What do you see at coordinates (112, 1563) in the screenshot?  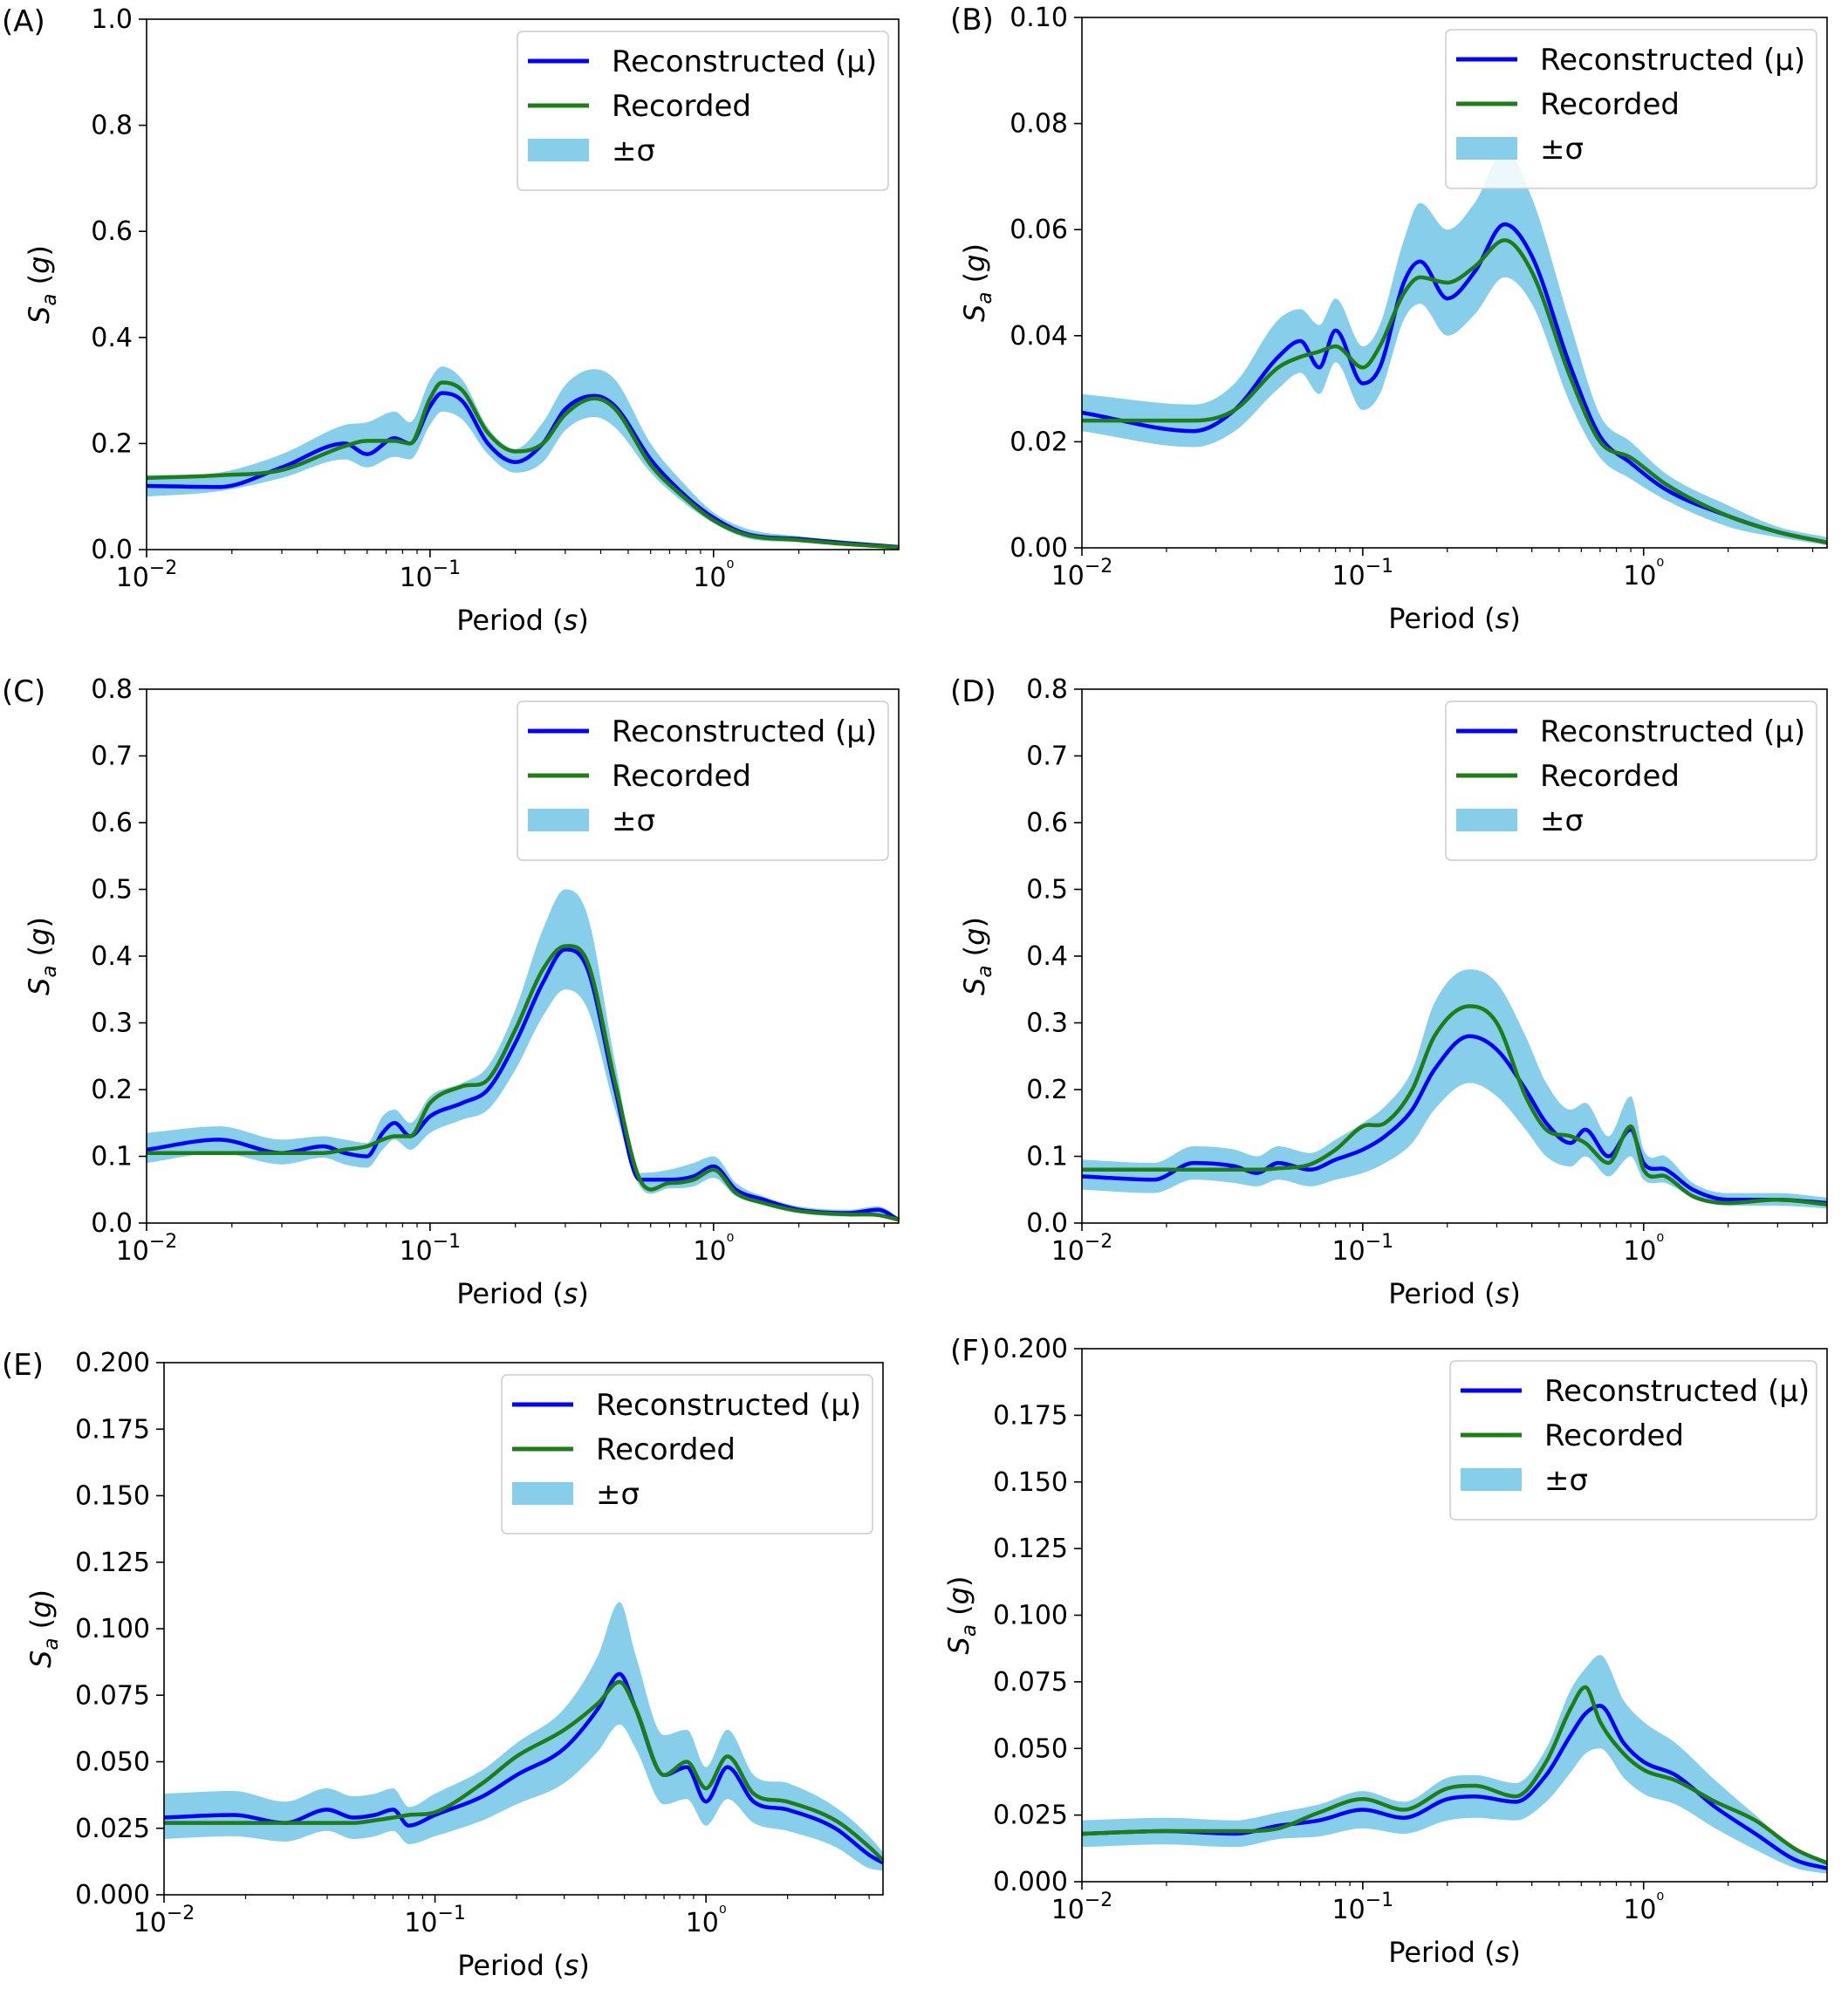 I see `y-tick-label: 0.125` at bounding box center [112, 1563].